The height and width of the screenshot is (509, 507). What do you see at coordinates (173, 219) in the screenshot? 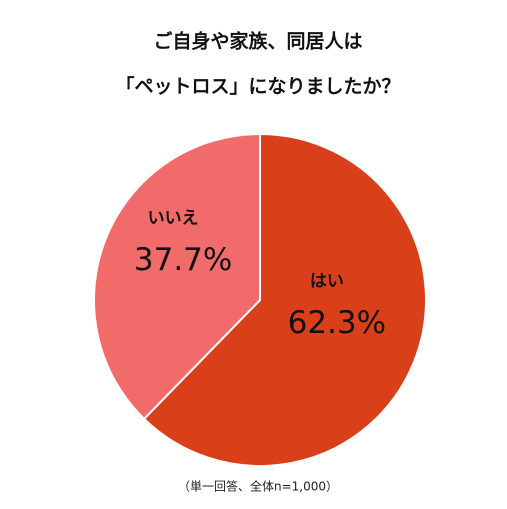
I see `slice-label: いいえ` at bounding box center [173, 219].